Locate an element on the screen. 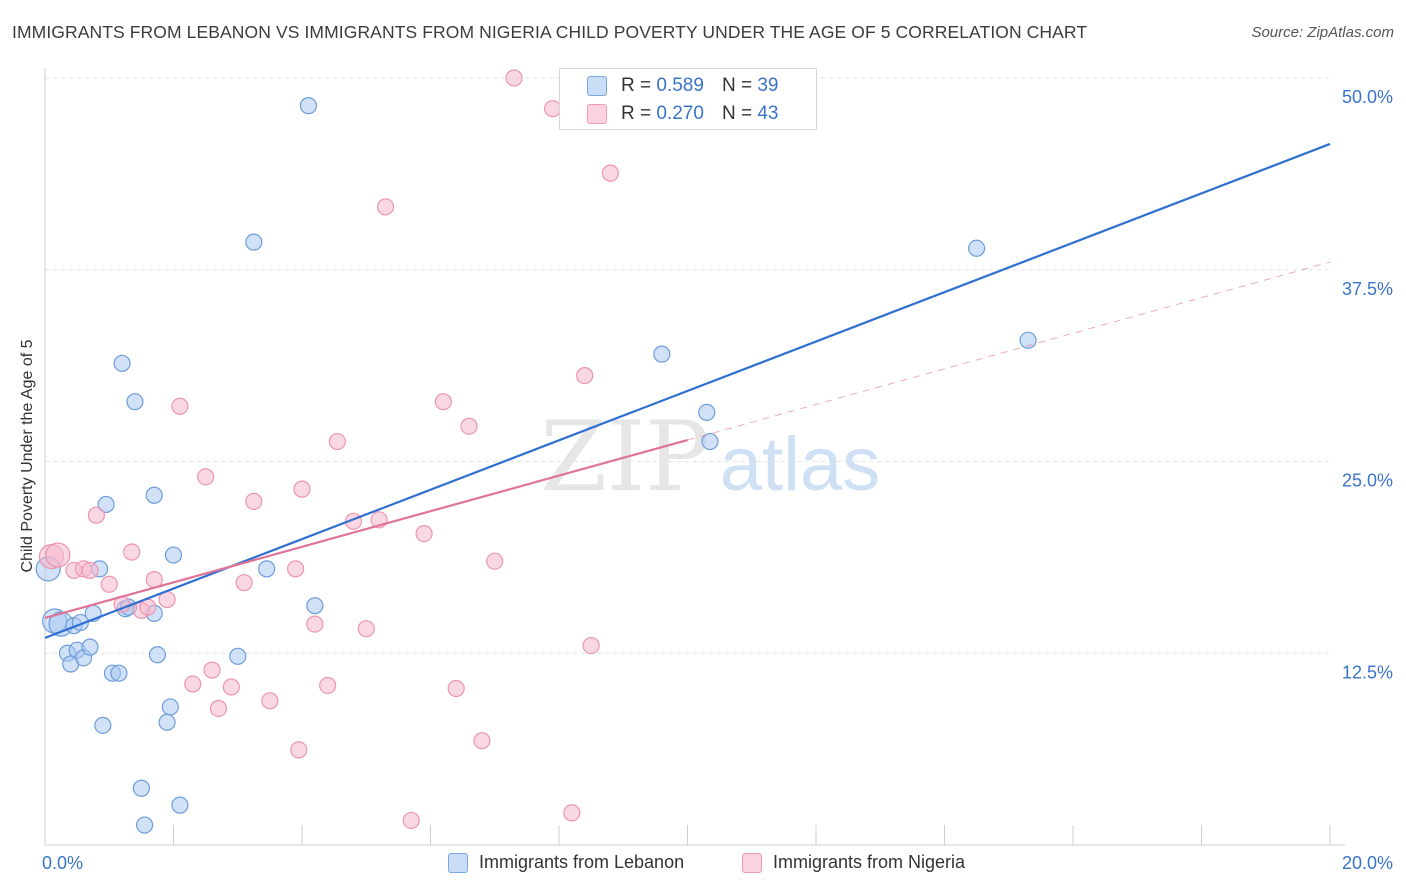 Image resolution: width=1406 pixels, height=892 pixels. legend-label-nigeria: Immigrants from Nigeria is located at coordinates (869, 862).